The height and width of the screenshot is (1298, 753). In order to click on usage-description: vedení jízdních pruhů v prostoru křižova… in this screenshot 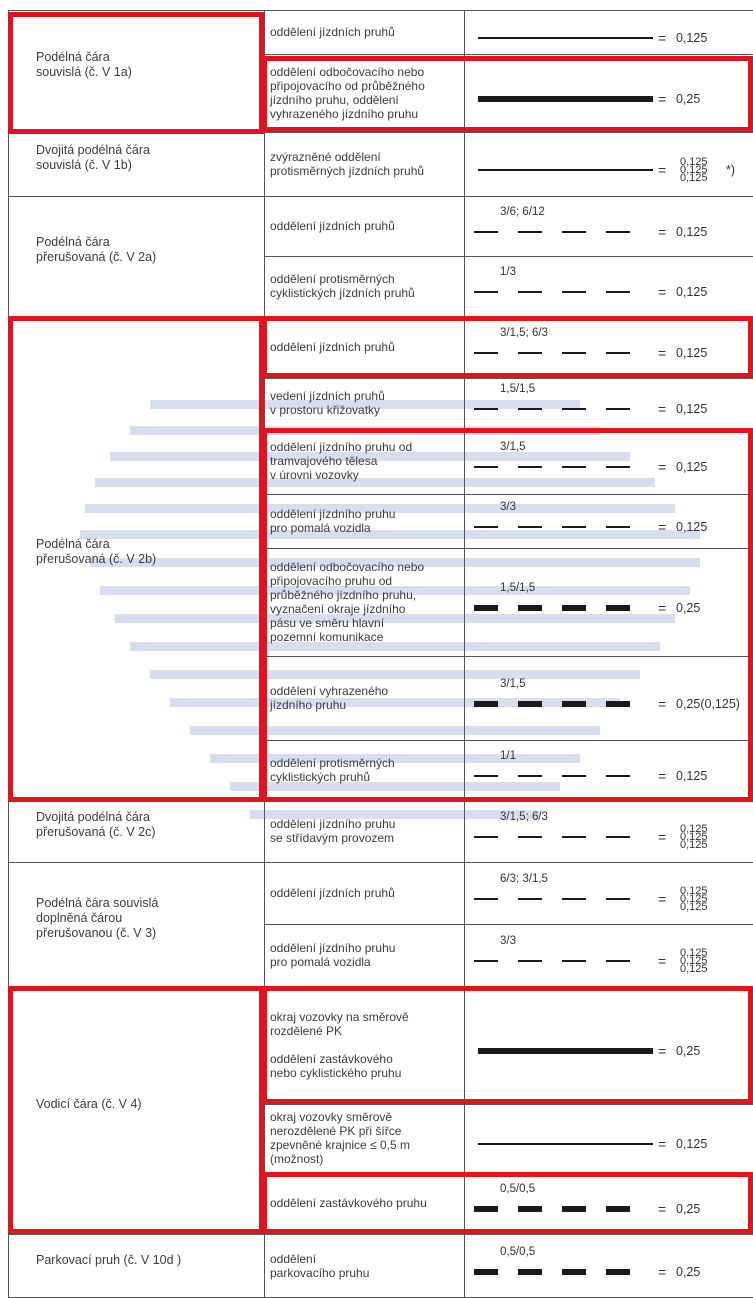, I will do `click(327, 403)`.